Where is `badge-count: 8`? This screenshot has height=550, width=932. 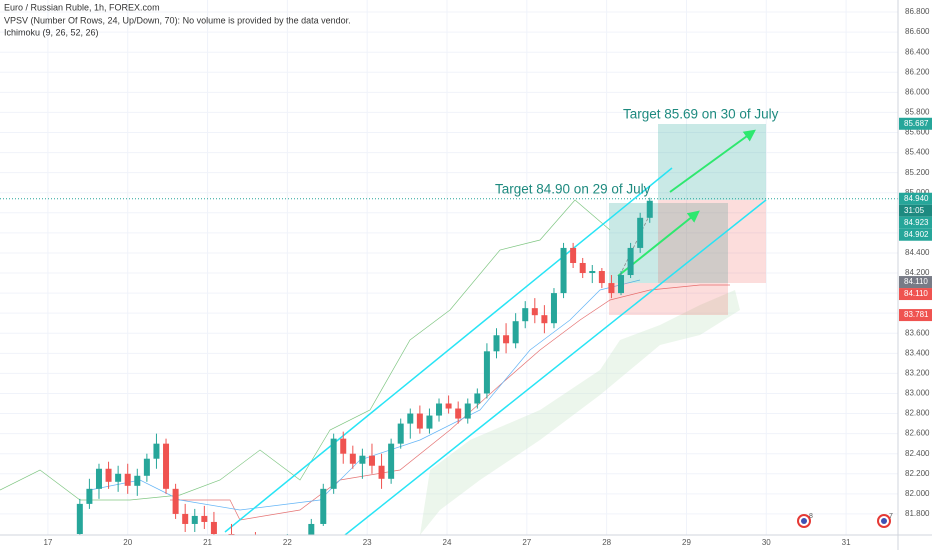
badge-count: 8 is located at coordinates (811, 516).